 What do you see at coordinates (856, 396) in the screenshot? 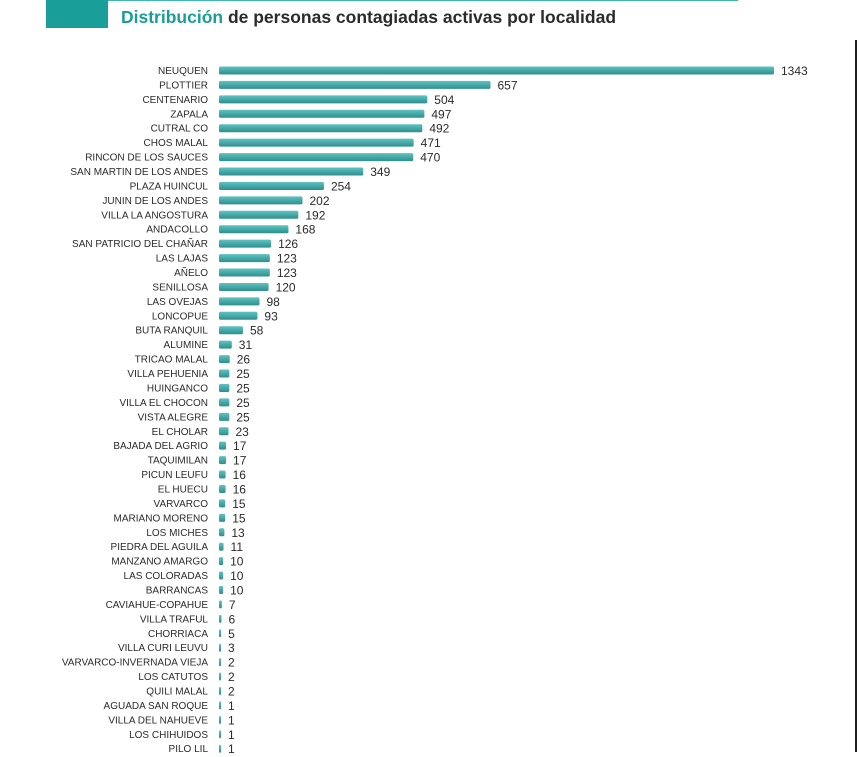
I see `page-frame-line` at bounding box center [856, 396].